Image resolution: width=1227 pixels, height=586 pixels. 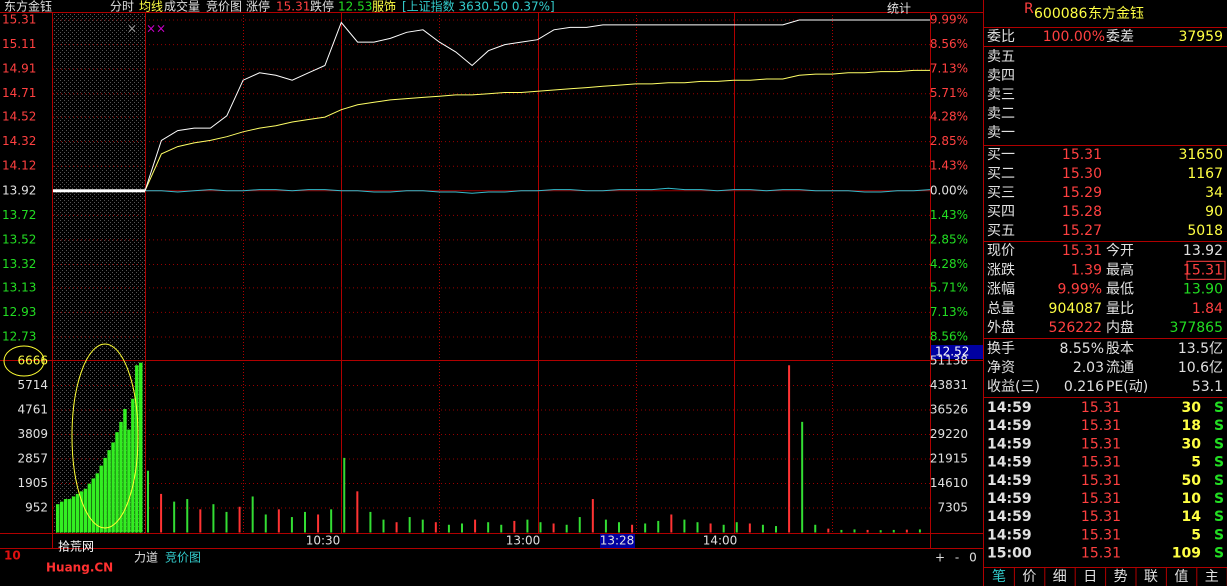 What do you see at coordinates (949, 166) in the screenshot?
I see `pct-tick-label: 1.43%` at bounding box center [949, 166].